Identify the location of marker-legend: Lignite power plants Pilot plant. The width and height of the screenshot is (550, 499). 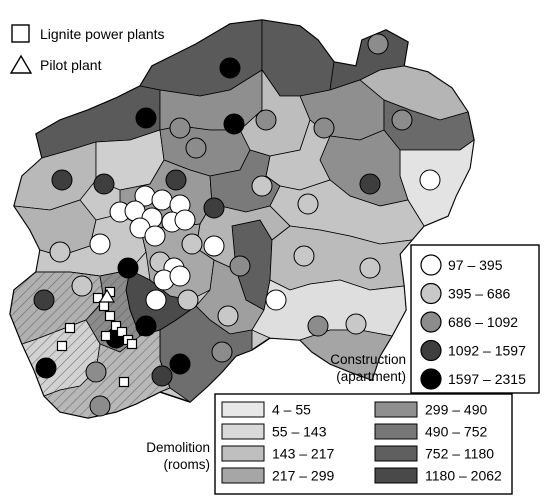
(87, 49).